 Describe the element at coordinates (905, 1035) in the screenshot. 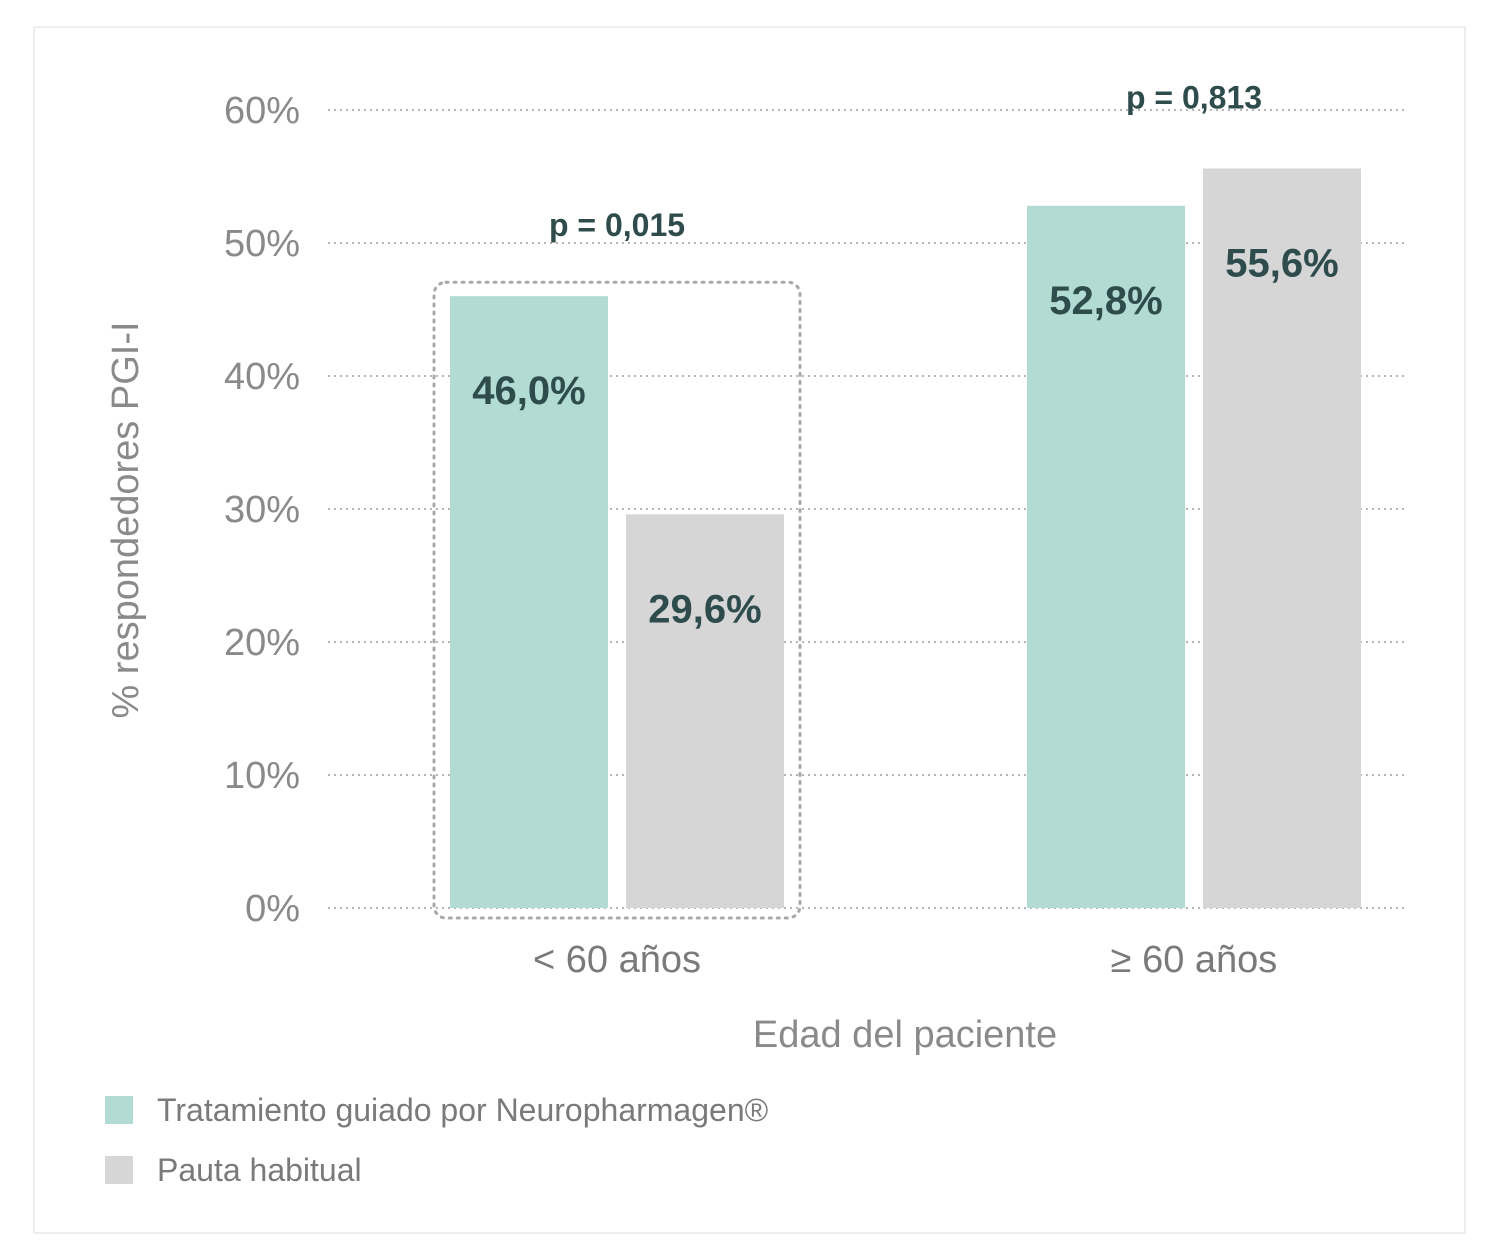

I see `x-axis-title: Edad del paciente` at that location.